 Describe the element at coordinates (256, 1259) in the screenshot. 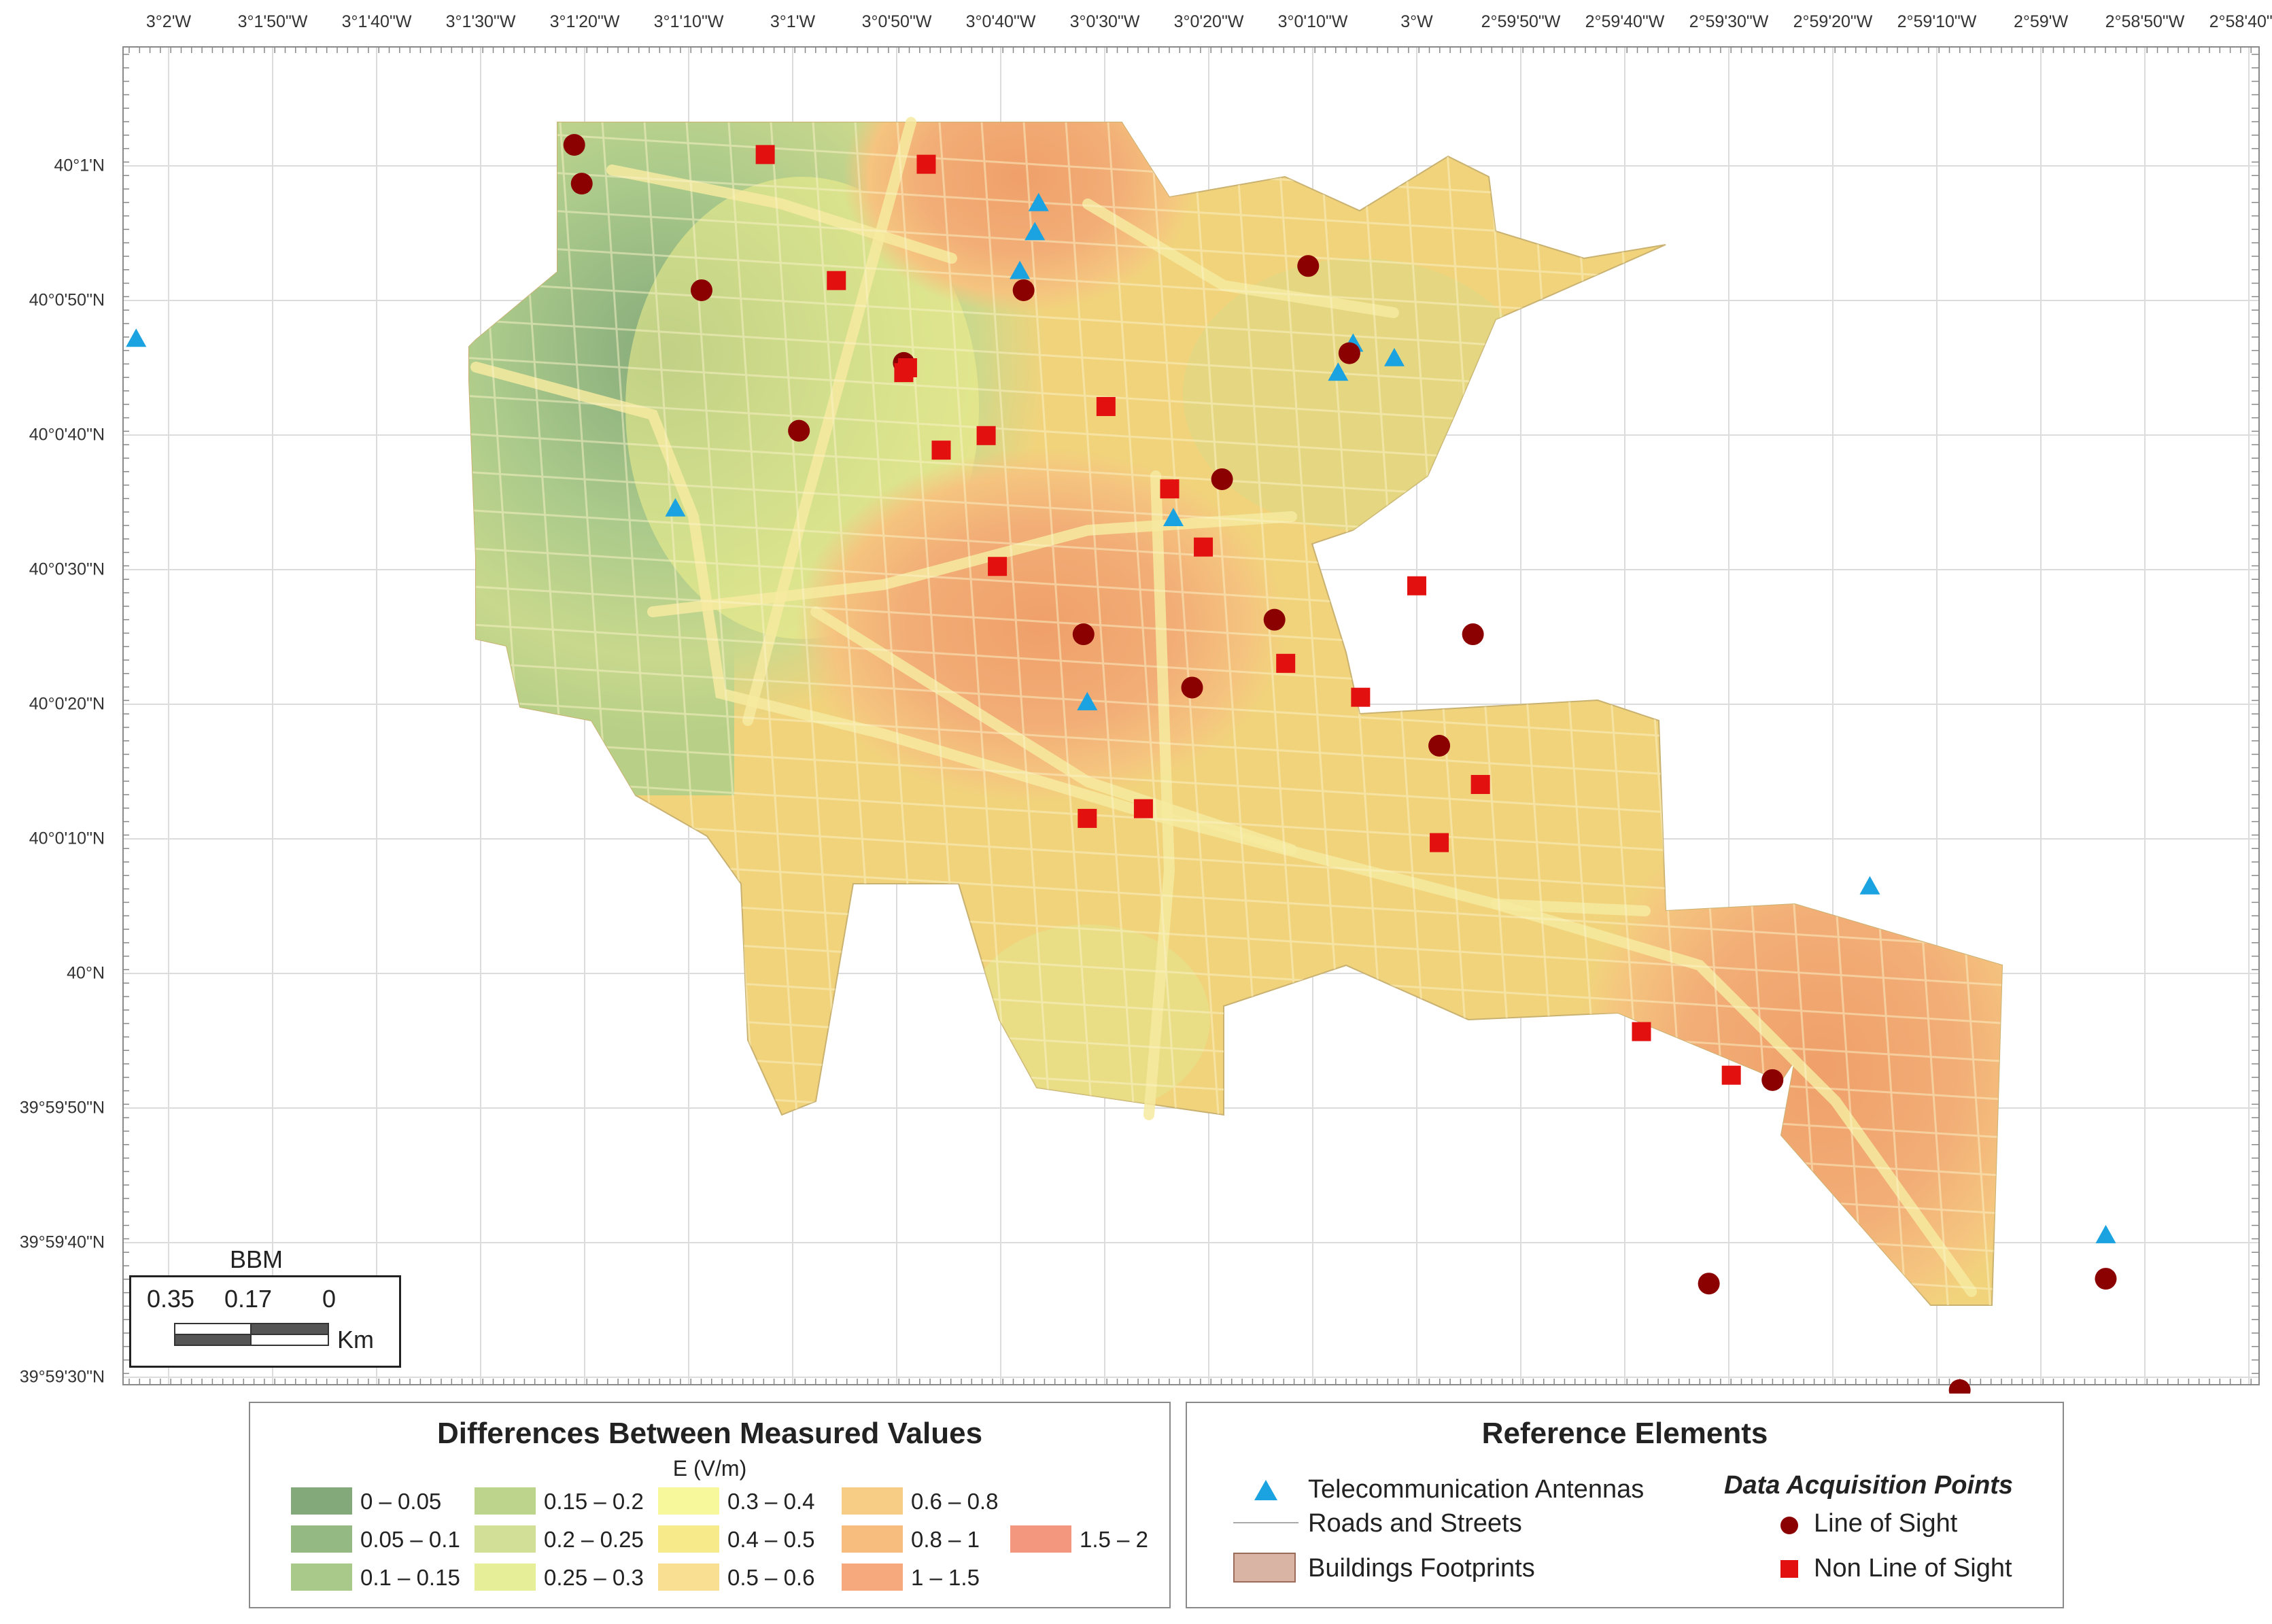

I see `scale-title: BBM` at that location.